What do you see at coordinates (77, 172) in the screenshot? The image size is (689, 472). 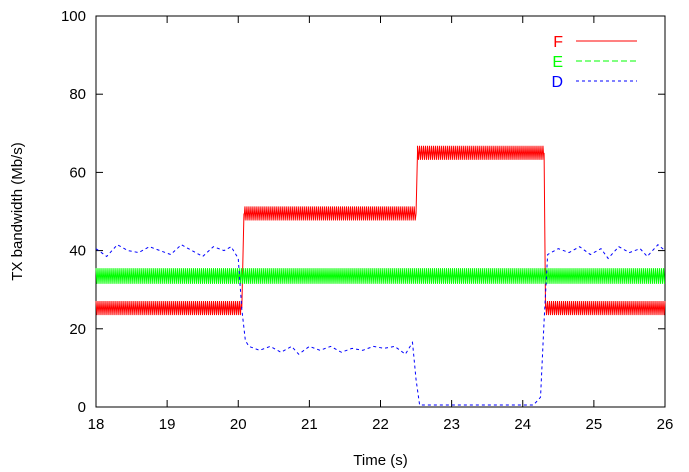 I see `y-tick-label: 60` at bounding box center [77, 172].